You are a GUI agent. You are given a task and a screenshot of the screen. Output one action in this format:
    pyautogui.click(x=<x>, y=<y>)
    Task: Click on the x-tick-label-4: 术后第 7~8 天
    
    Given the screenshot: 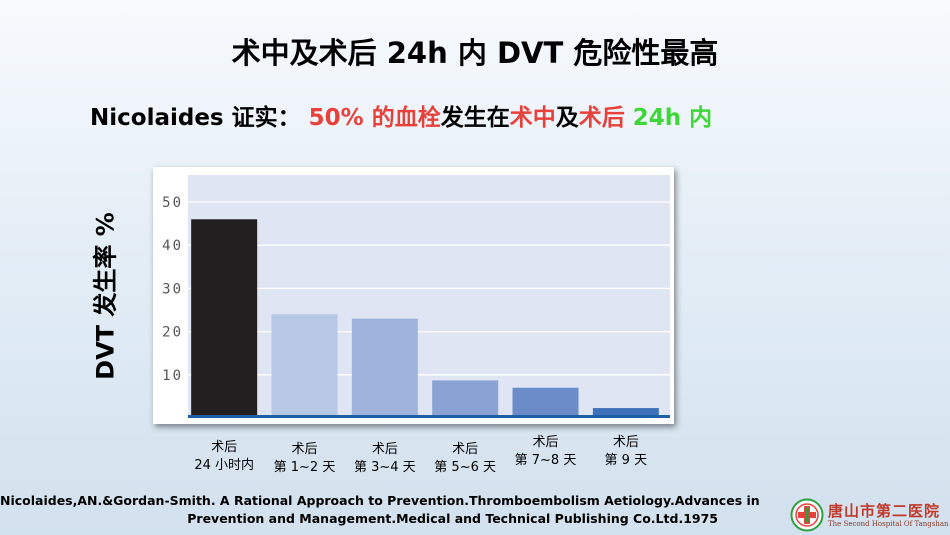 What is the action you would take?
    pyautogui.click(x=546, y=452)
    